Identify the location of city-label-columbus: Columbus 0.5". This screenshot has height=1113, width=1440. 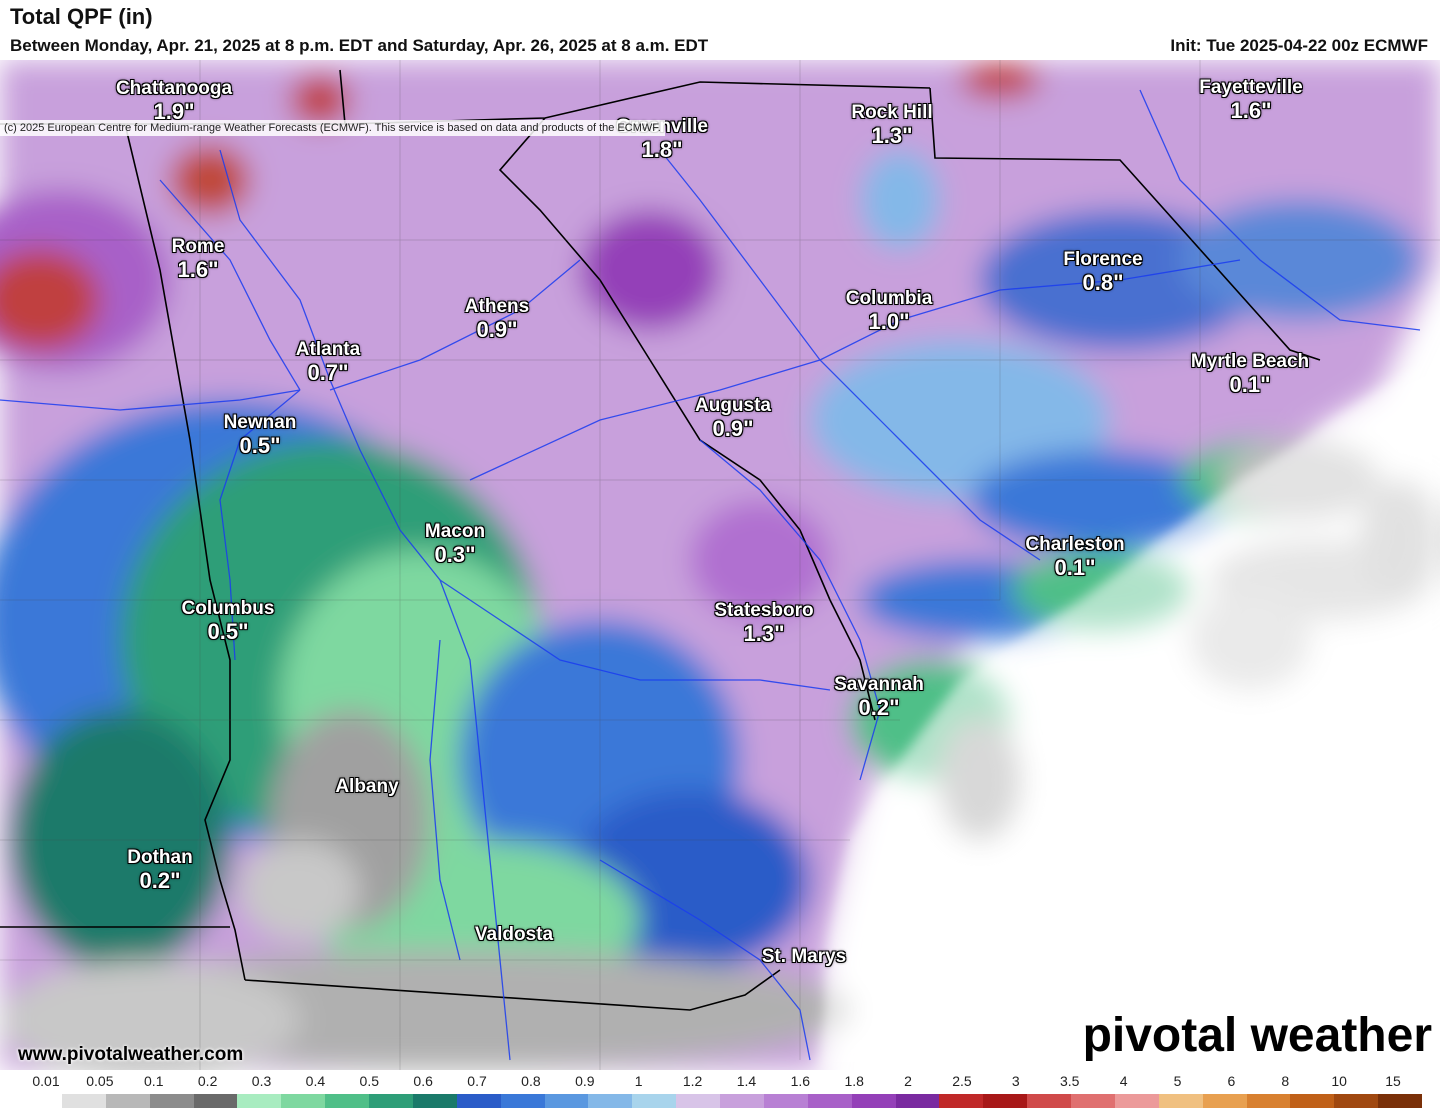
(228, 621).